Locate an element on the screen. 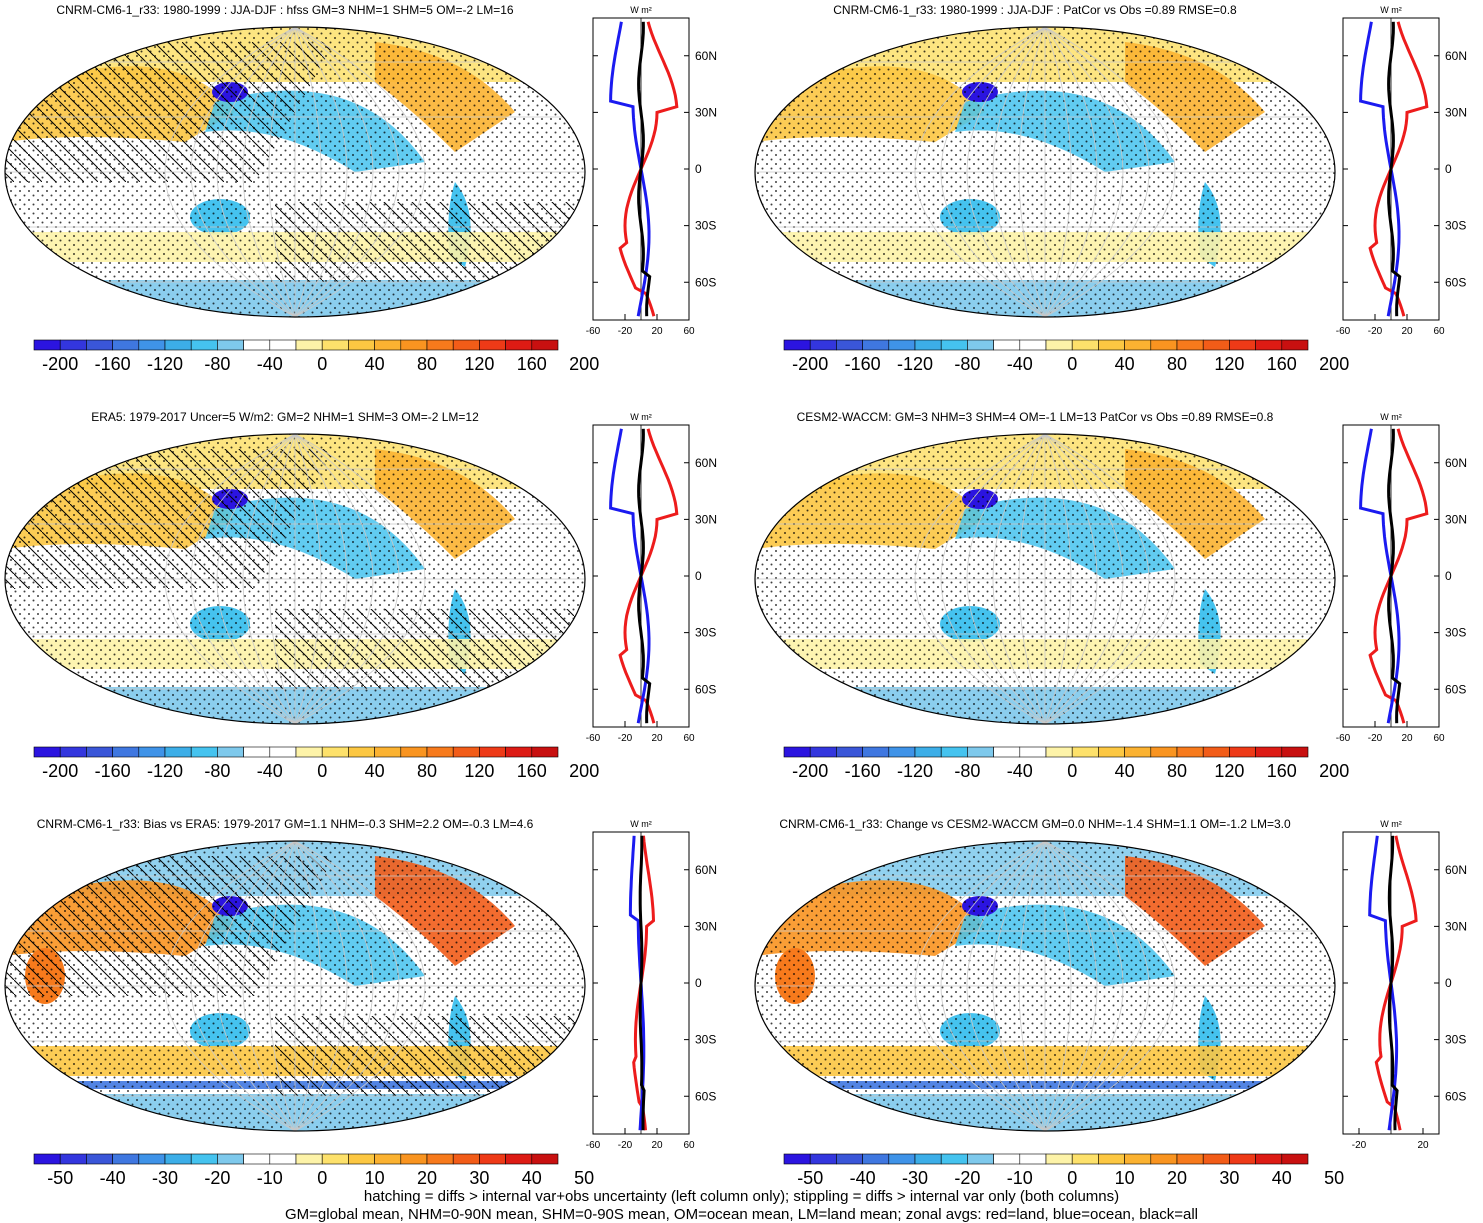 The image size is (1483, 1223). profile-lat-label: 30S is located at coordinates (1455, 633).